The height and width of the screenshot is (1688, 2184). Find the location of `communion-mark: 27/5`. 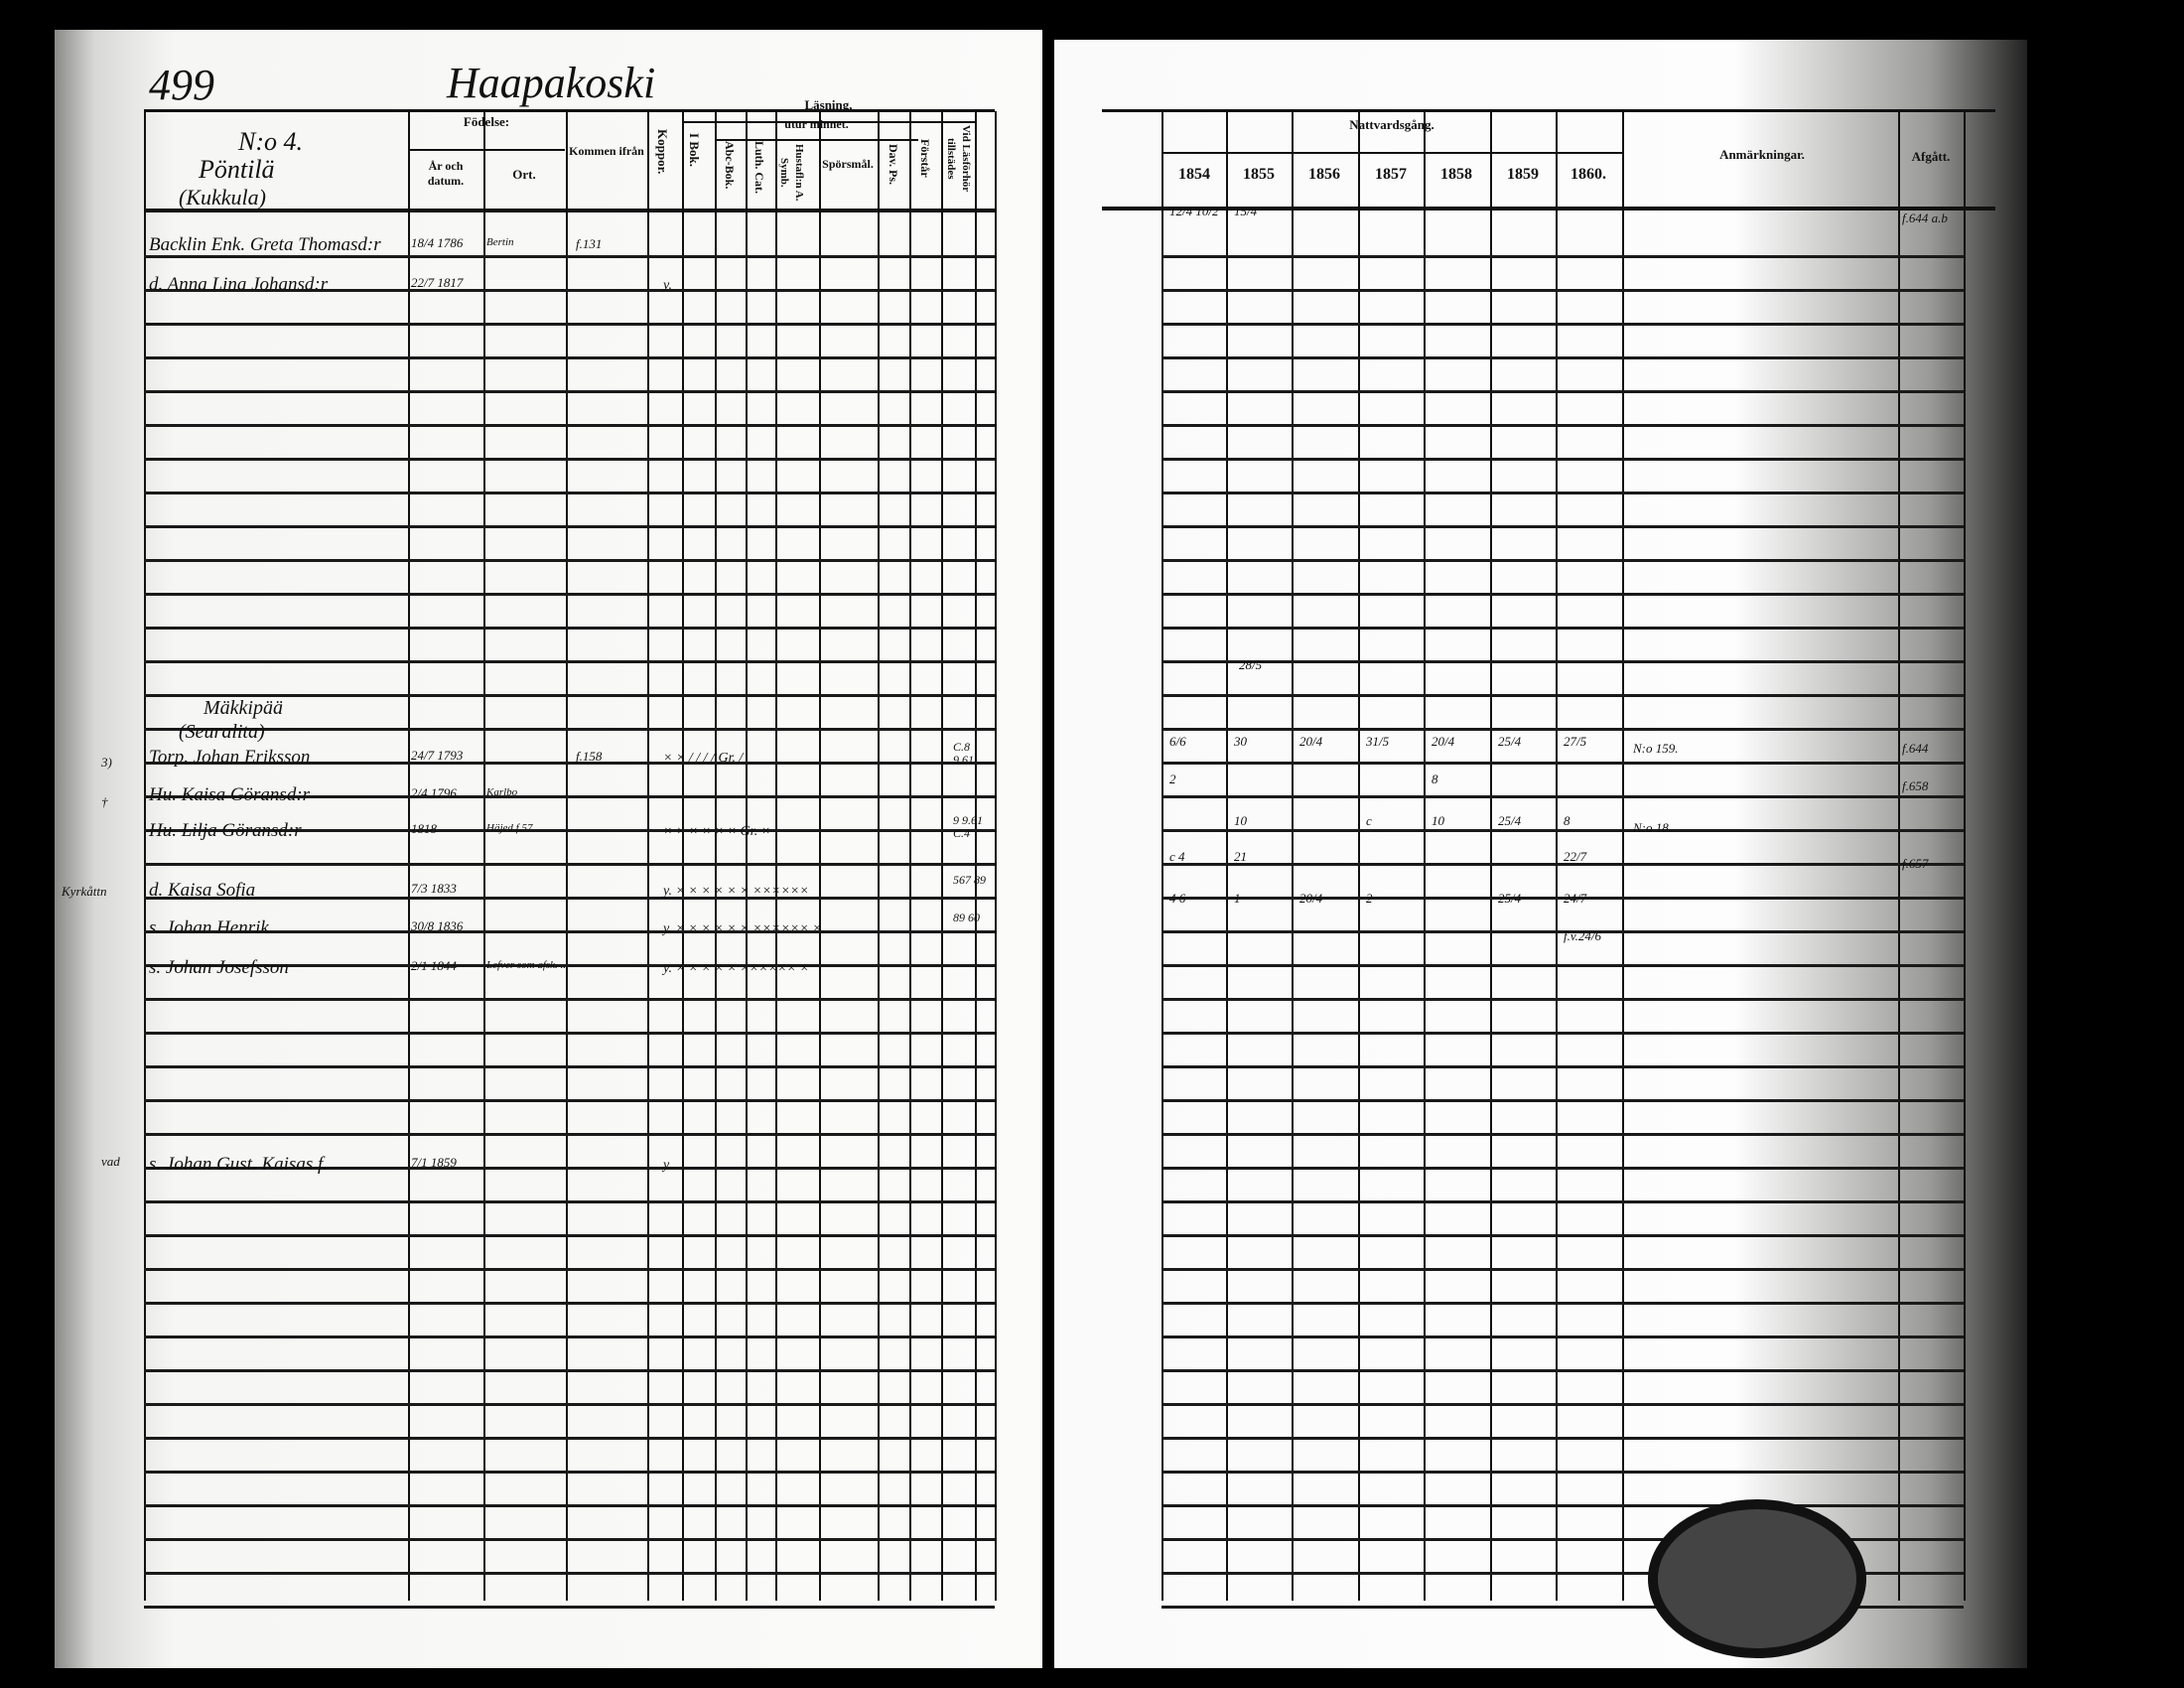

communion-mark: 27/5 is located at coordinates (1575, 741).